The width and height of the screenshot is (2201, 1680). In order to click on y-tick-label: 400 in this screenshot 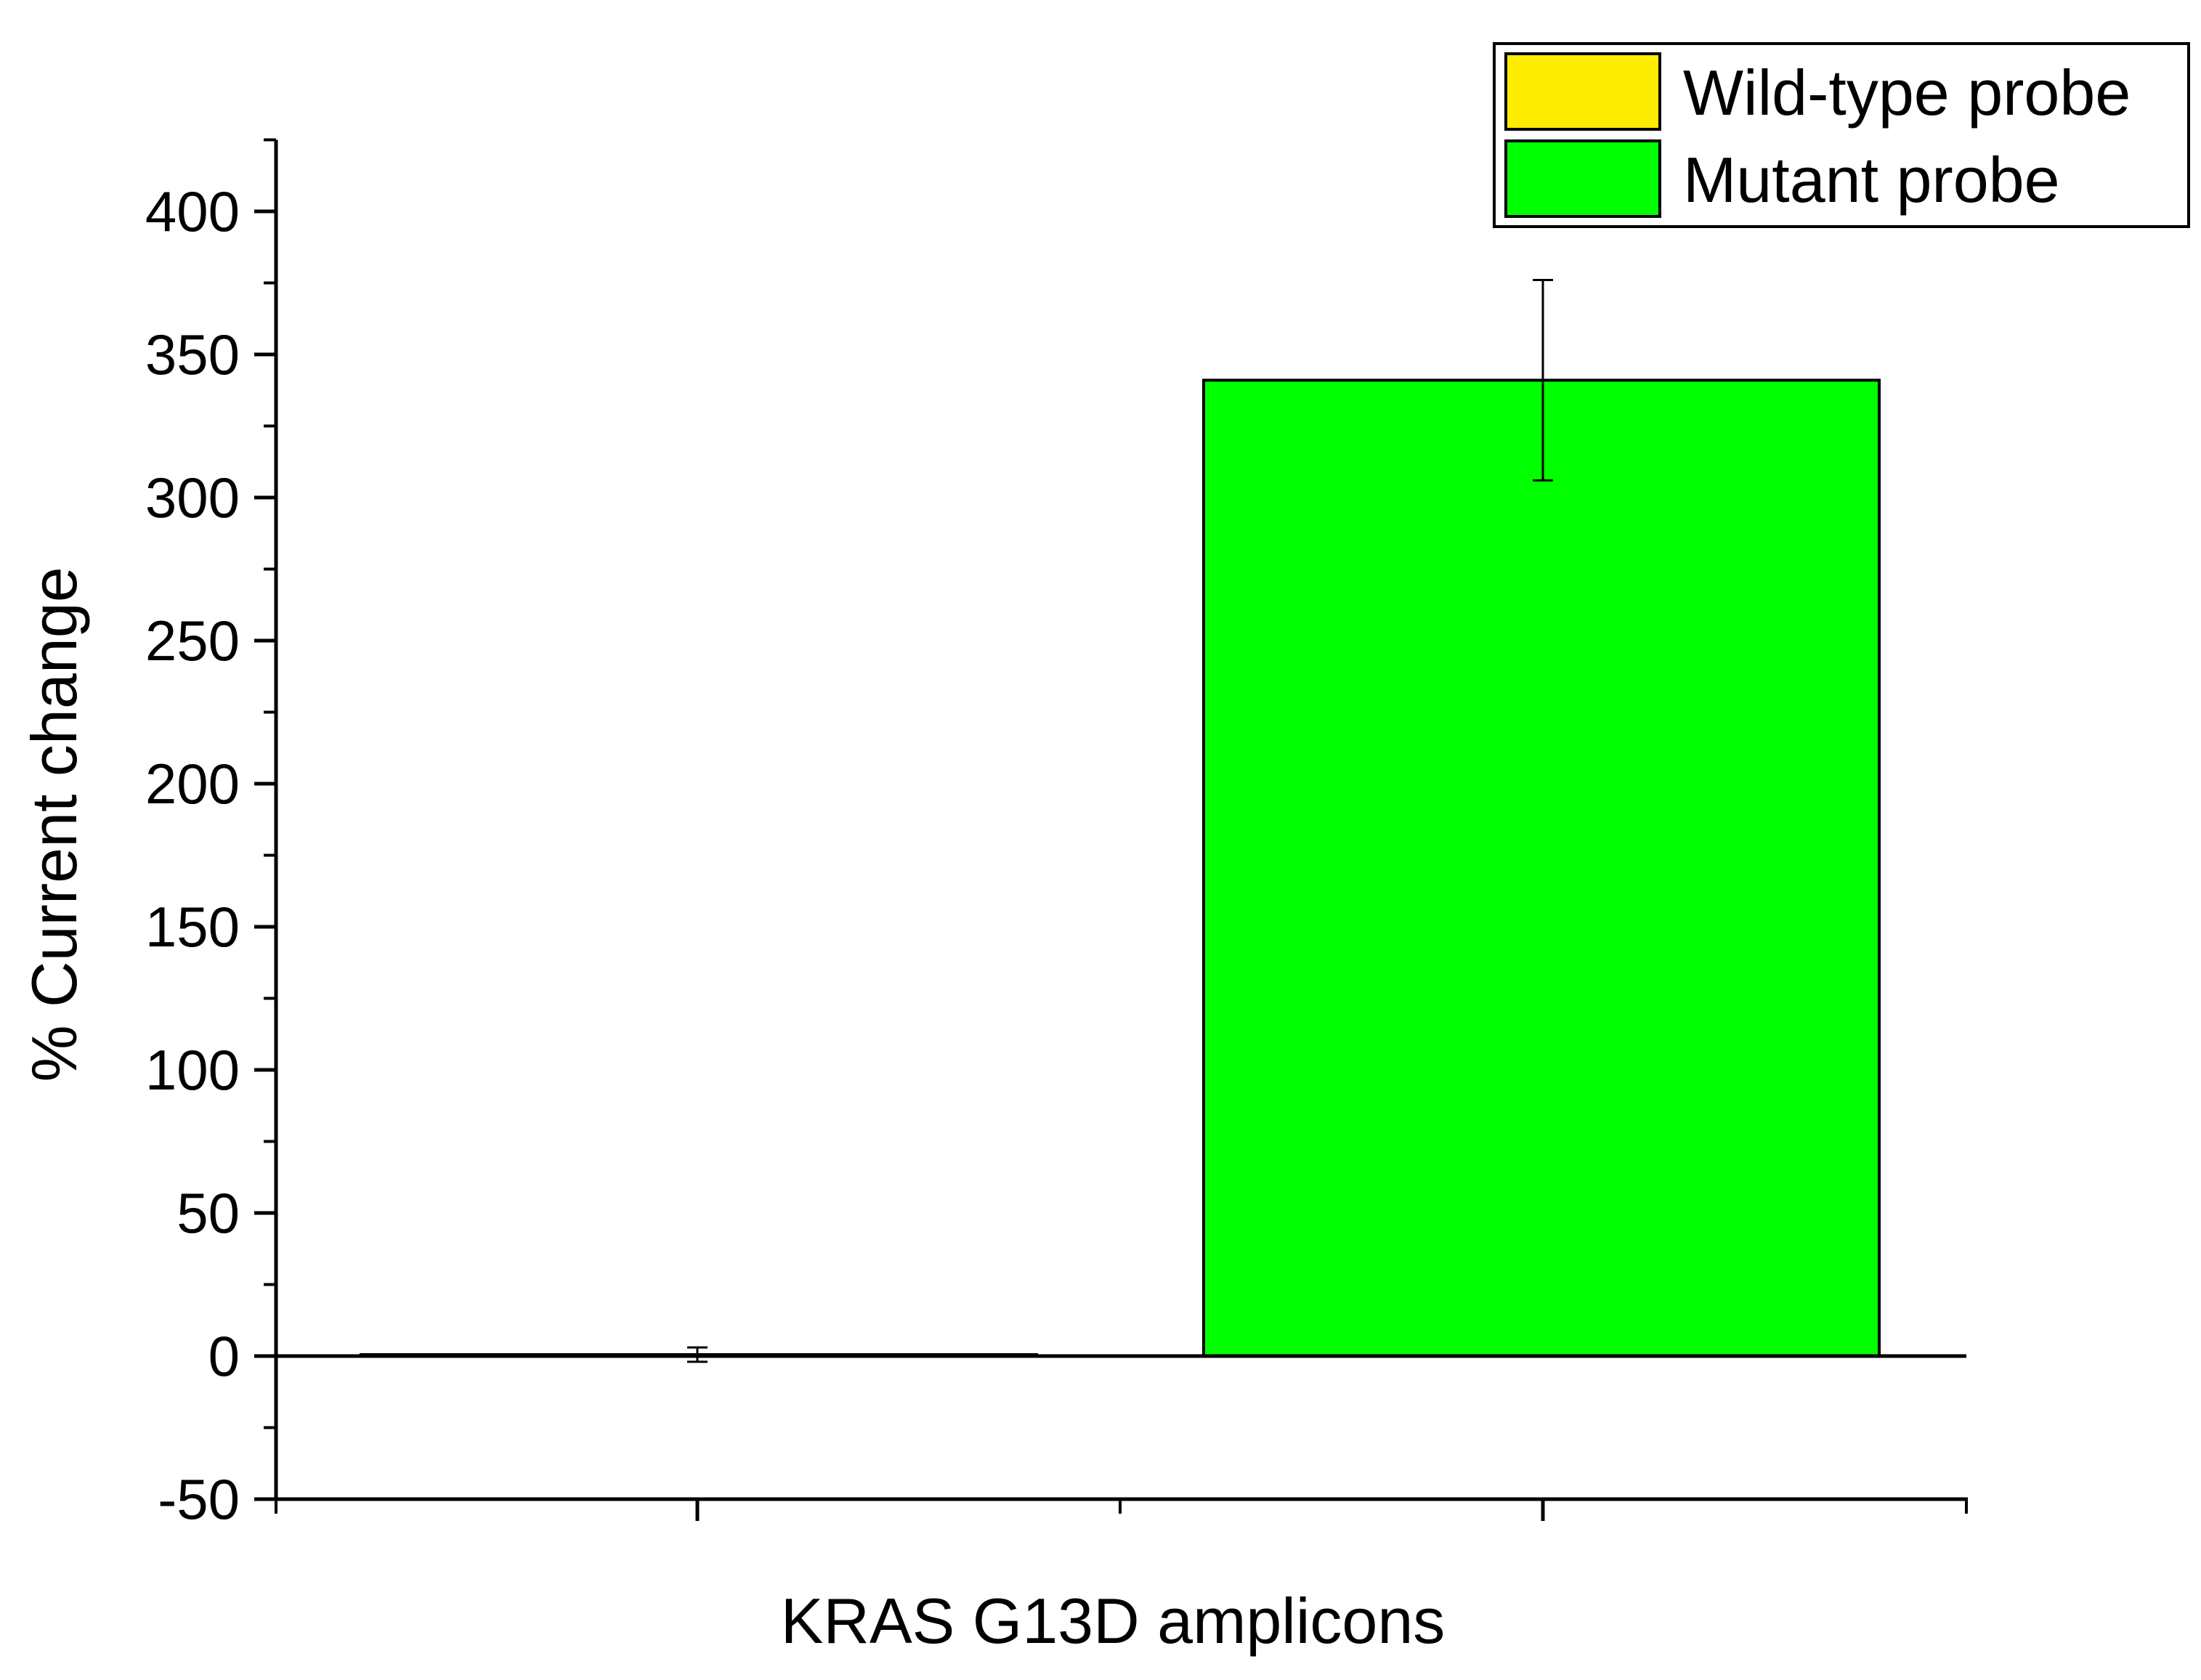, I will do `click(192, 211)`.